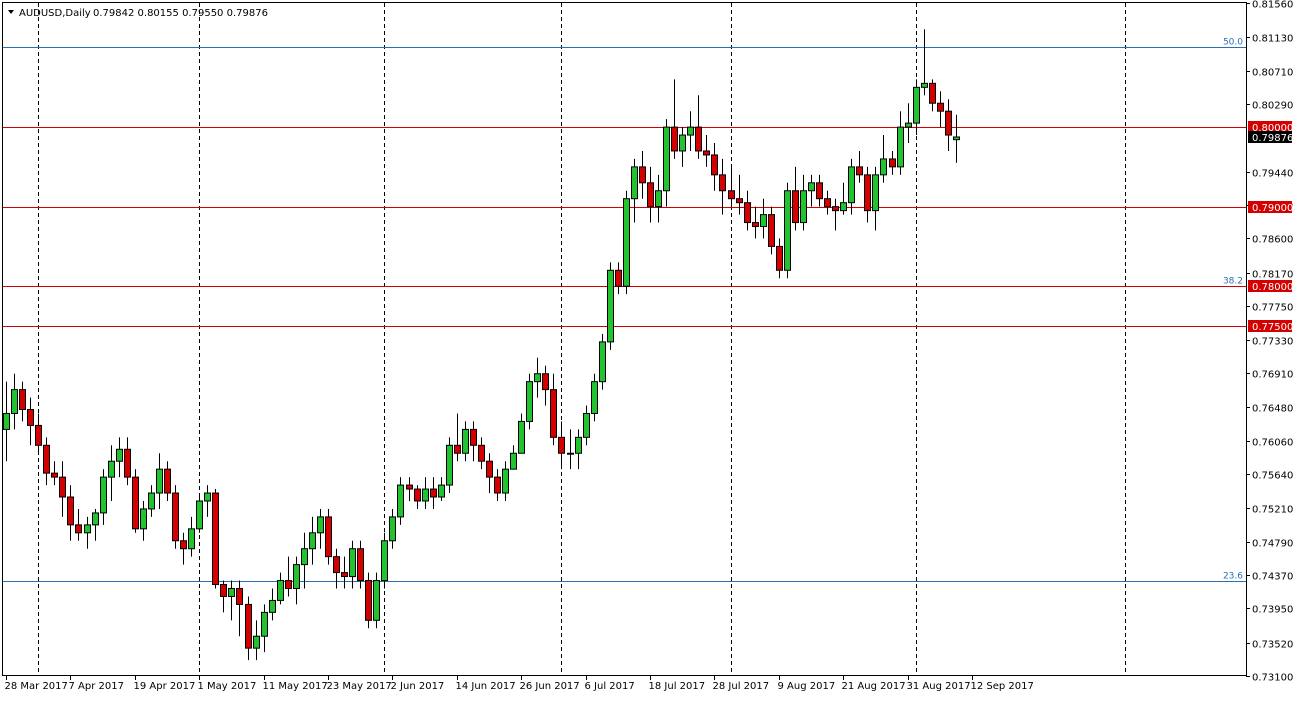 Image resolution: width=1293 pixels, height=702 pixels. What do you see at coordinates (874, 686) in the screenshot?
I see `time-tick-label: 21 Aug 2017` at bounding box center [874, 686].